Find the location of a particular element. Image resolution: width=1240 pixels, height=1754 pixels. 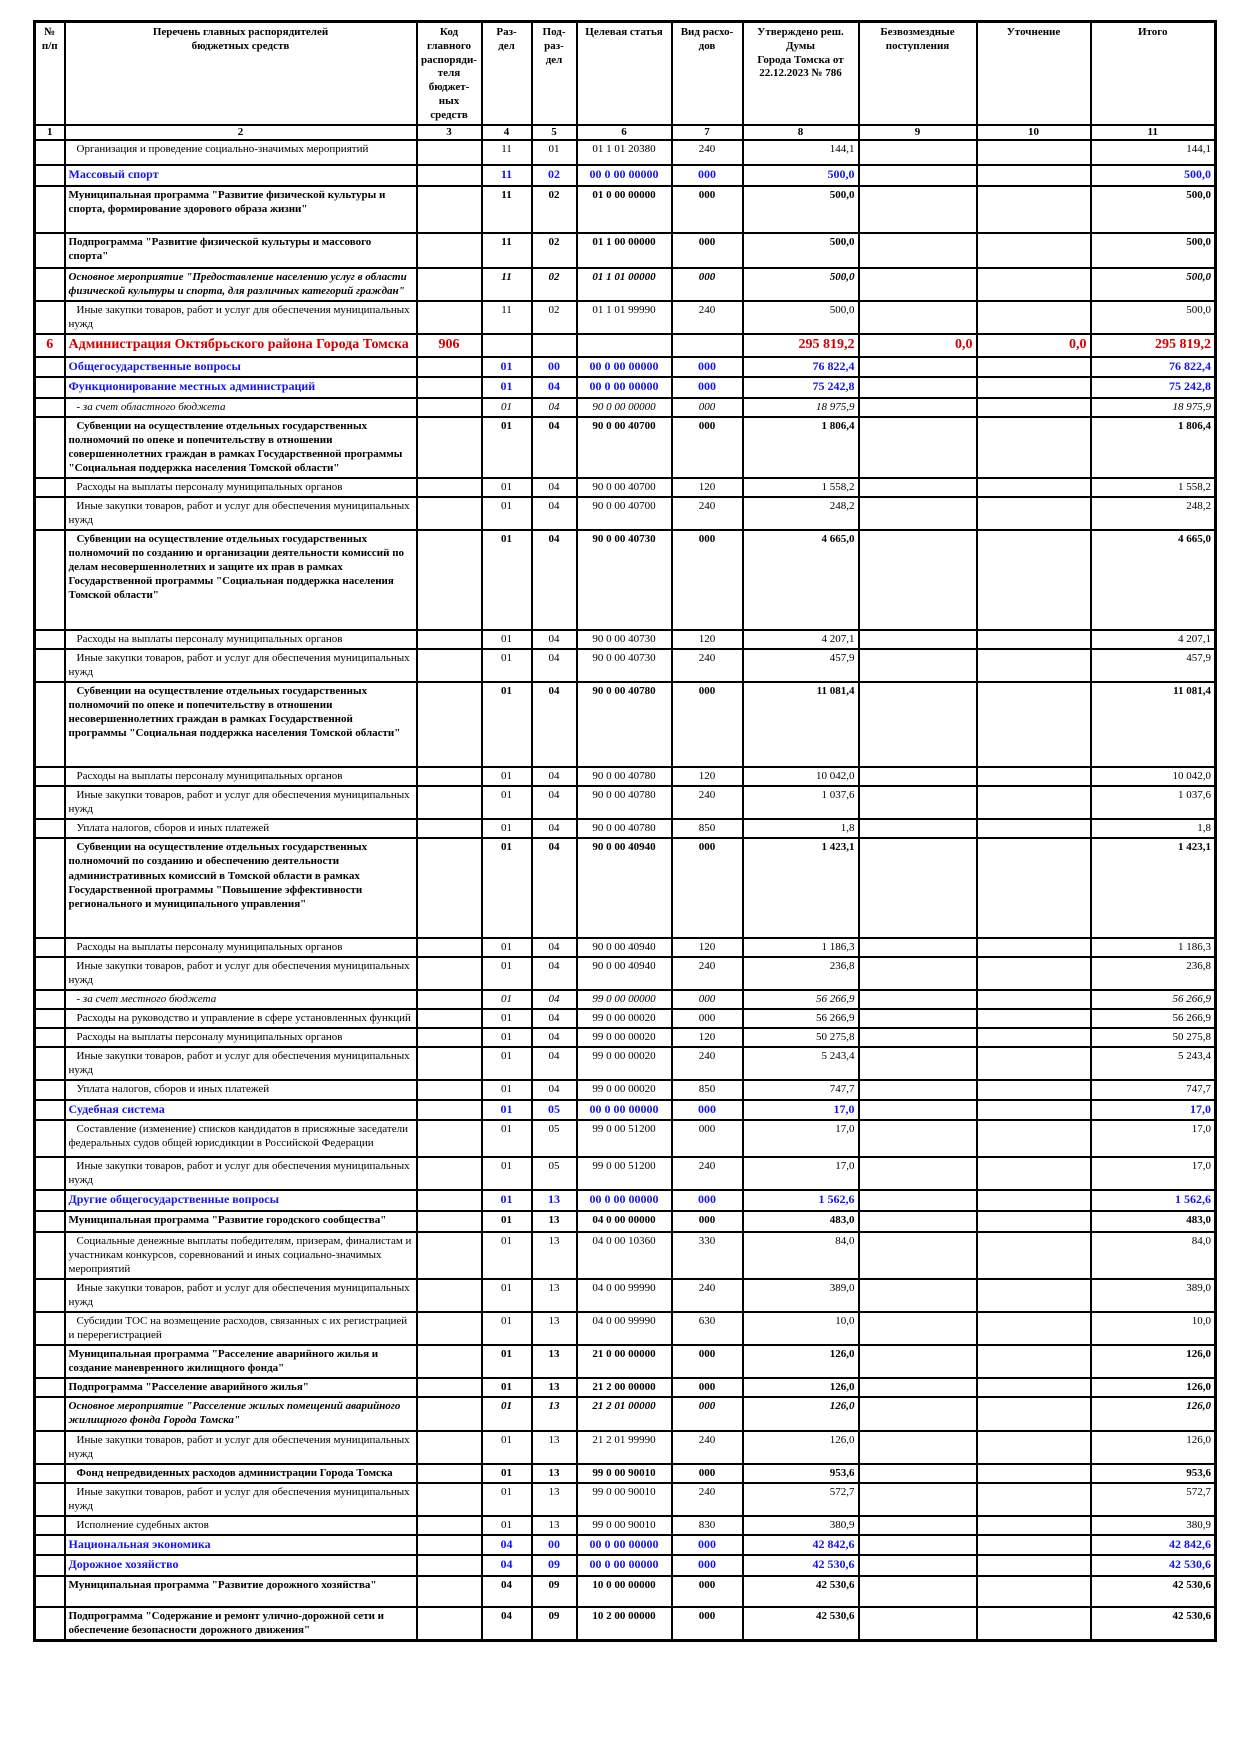

target-article-cell: 90 0 00 40700 is located at coordinates (624, 447).